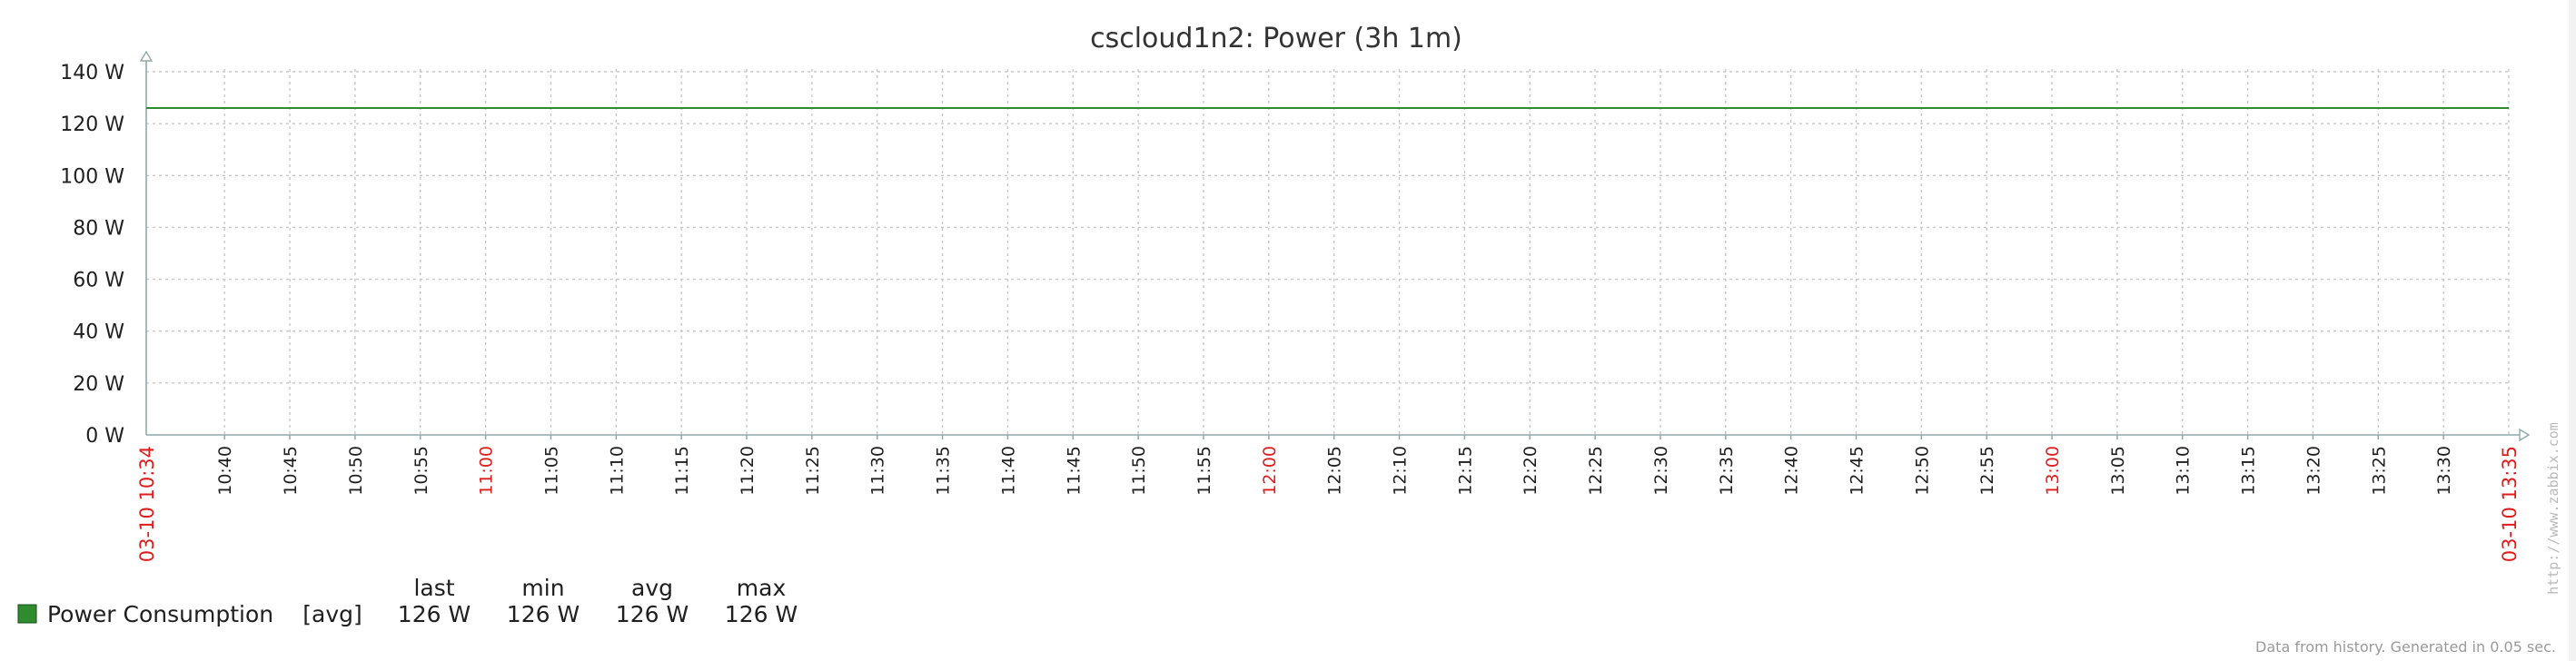  Describe the element at coordinates (98, 281) in the screenshot. I see `y-tick-label: 60 W` at that location.